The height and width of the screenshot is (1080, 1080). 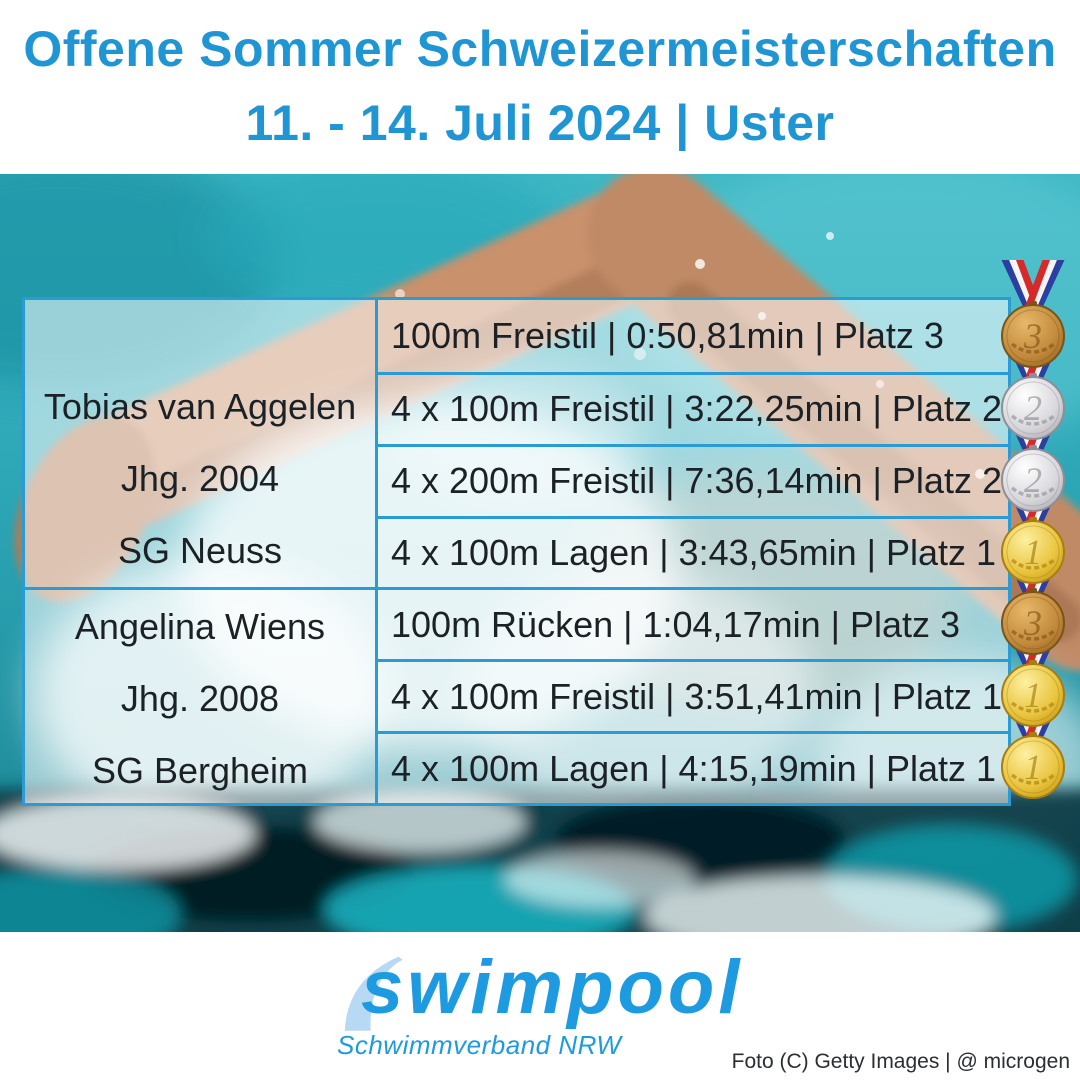 I want to click on event-date-location: 11. - 14. Juli 2024 | Uster, so click(x=540, y=123).